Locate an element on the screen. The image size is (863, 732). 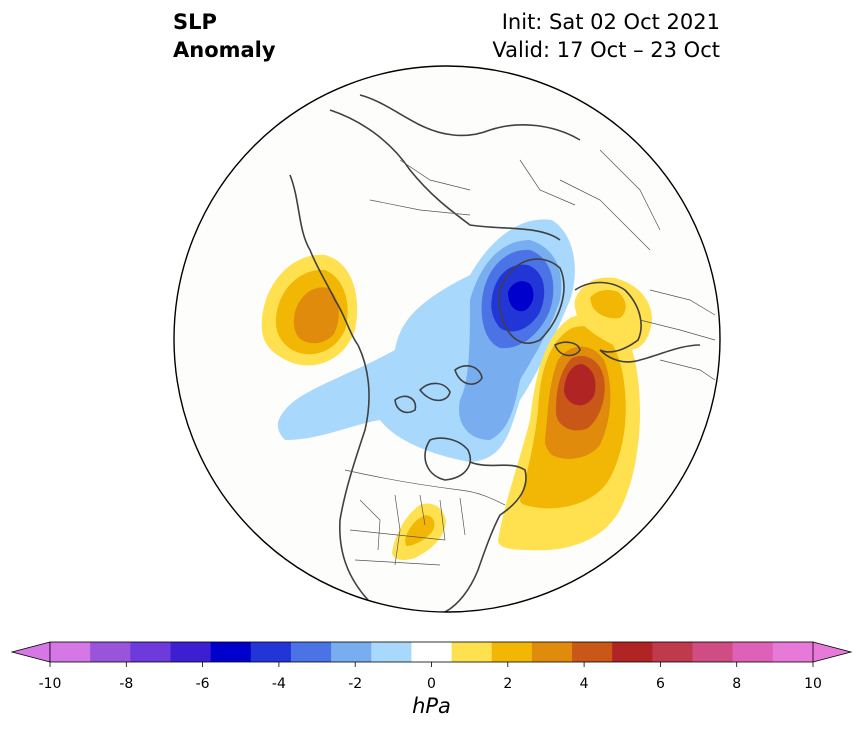
colorbar-tick-label: 0 is located at coordinates (431, 684).